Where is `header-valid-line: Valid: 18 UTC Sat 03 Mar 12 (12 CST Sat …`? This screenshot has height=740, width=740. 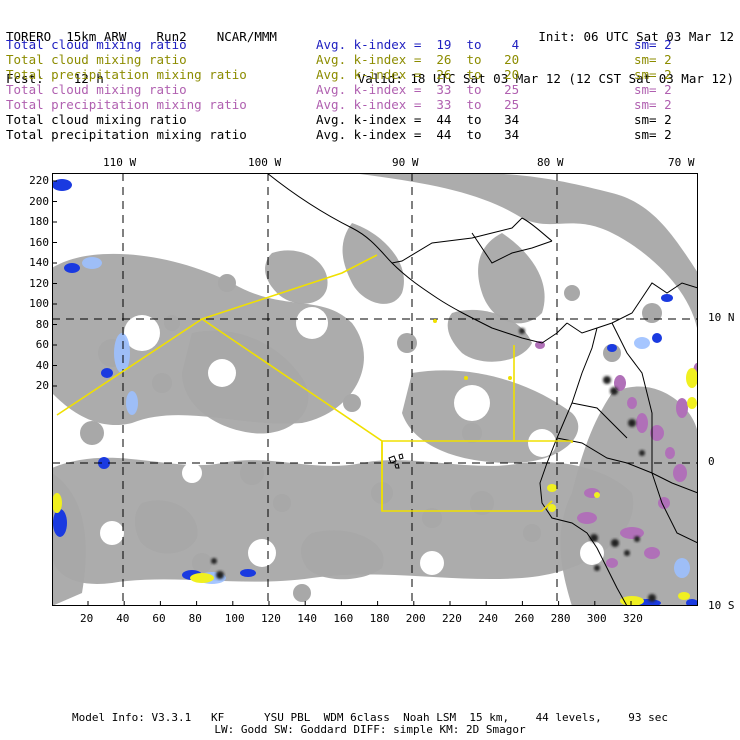 header-valid-line: Valid: 18 UTC Sat 03 Mar 12 (12 CST Sat … is located at coordinates (545, 78).